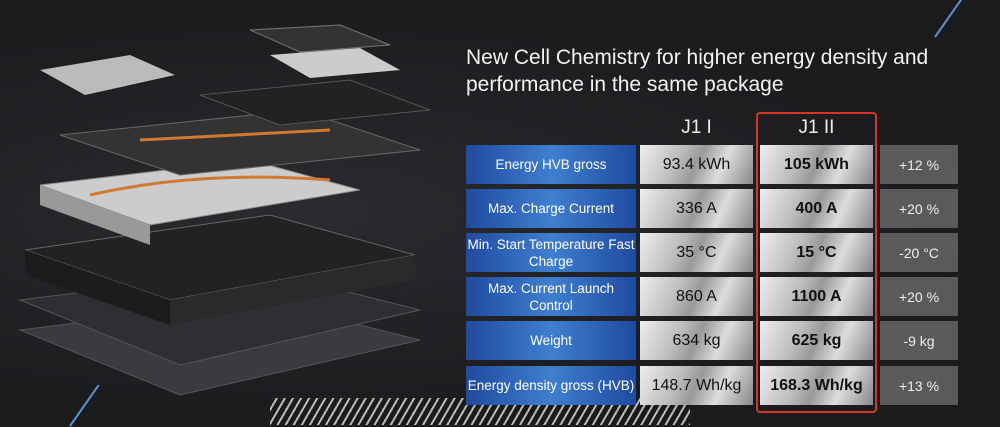 The image size is (1000, 427). Describe the element at coordinates (551, 164) in the screenshot. I see `row-label: Energy HVB gross` at that location.